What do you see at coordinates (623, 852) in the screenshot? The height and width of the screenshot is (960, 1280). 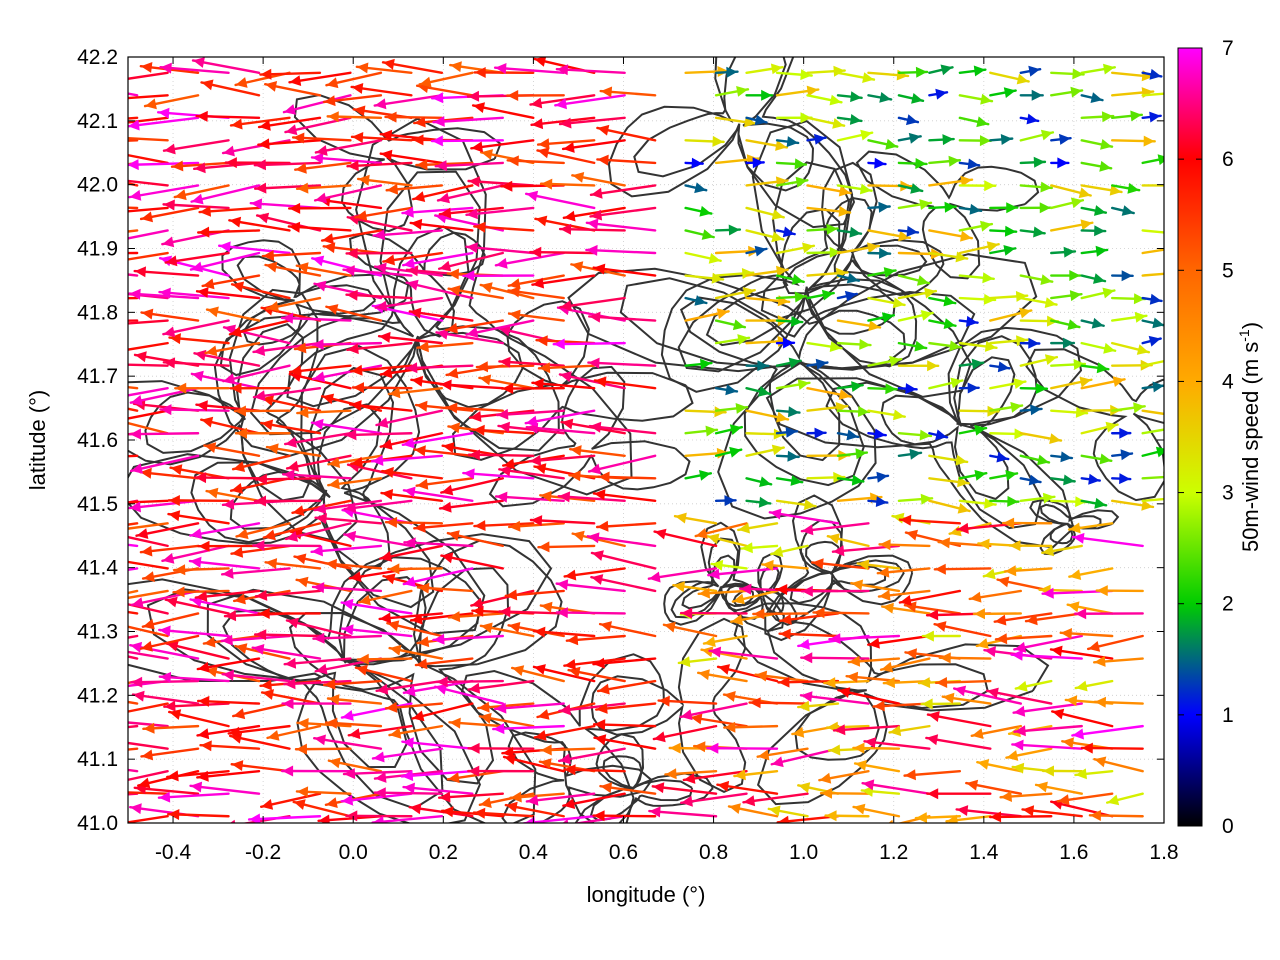 I see `x-tick-label: 0.6` at bounding box center [623, 852].